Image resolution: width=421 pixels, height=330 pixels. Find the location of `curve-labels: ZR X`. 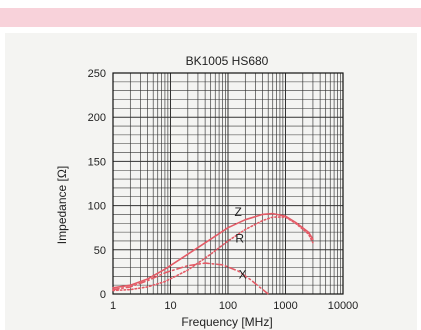

curve-labels: ZR X is located at coordinates (240, 243).